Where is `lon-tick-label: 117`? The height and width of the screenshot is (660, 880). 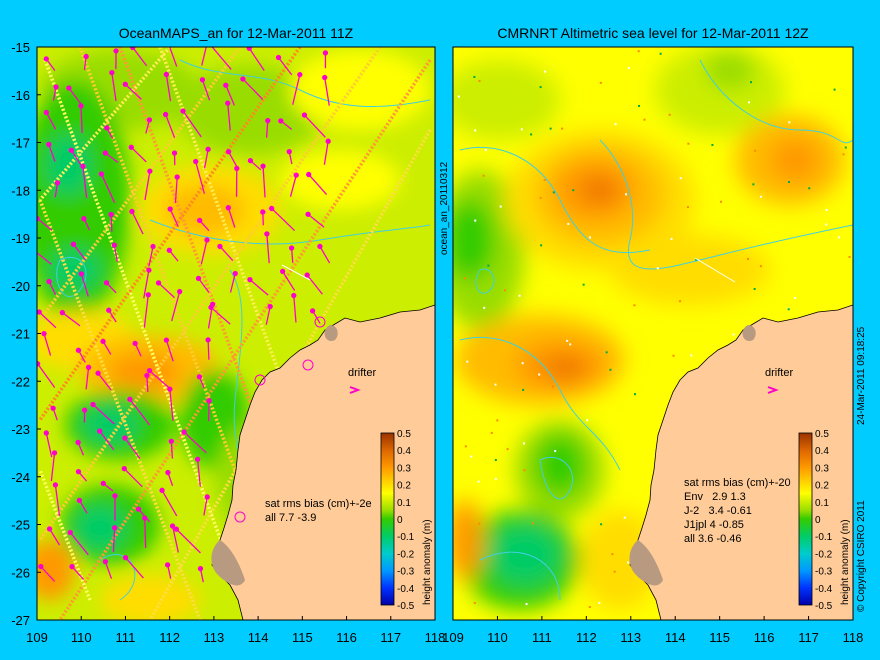 lon-tick-label: 117 is located at coordinates (808, 637).